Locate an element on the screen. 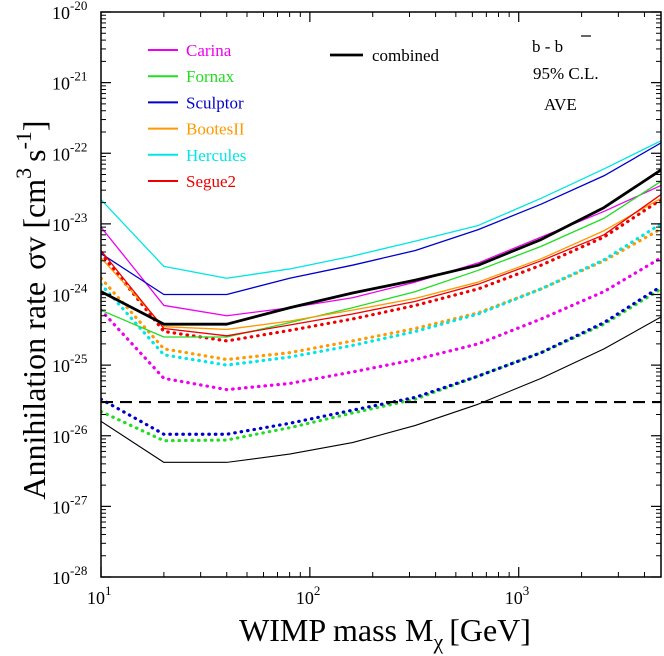 This screenshot has height=656, width=664. legend-label-sculptor: Sculptor is located at coordinates (215, 102).